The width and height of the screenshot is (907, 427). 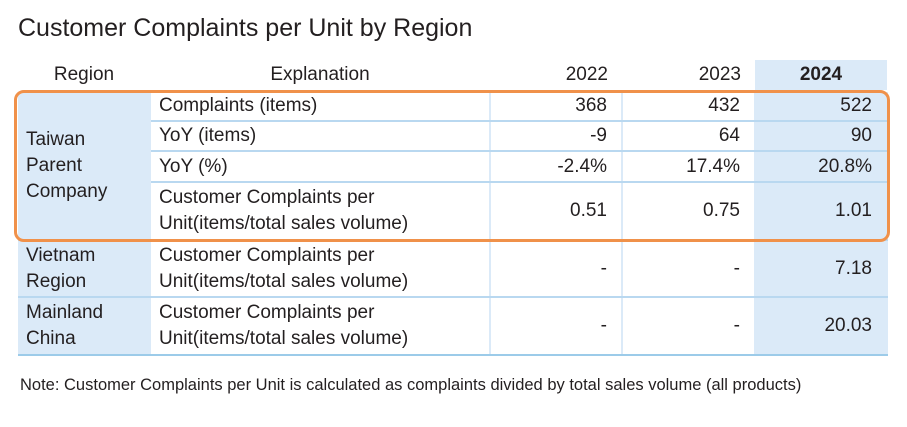 What do you see at coordinates (320, 167) in the screenshot?
I see `explanation-cell: YoY (%)` at bounding box center [320, 167].